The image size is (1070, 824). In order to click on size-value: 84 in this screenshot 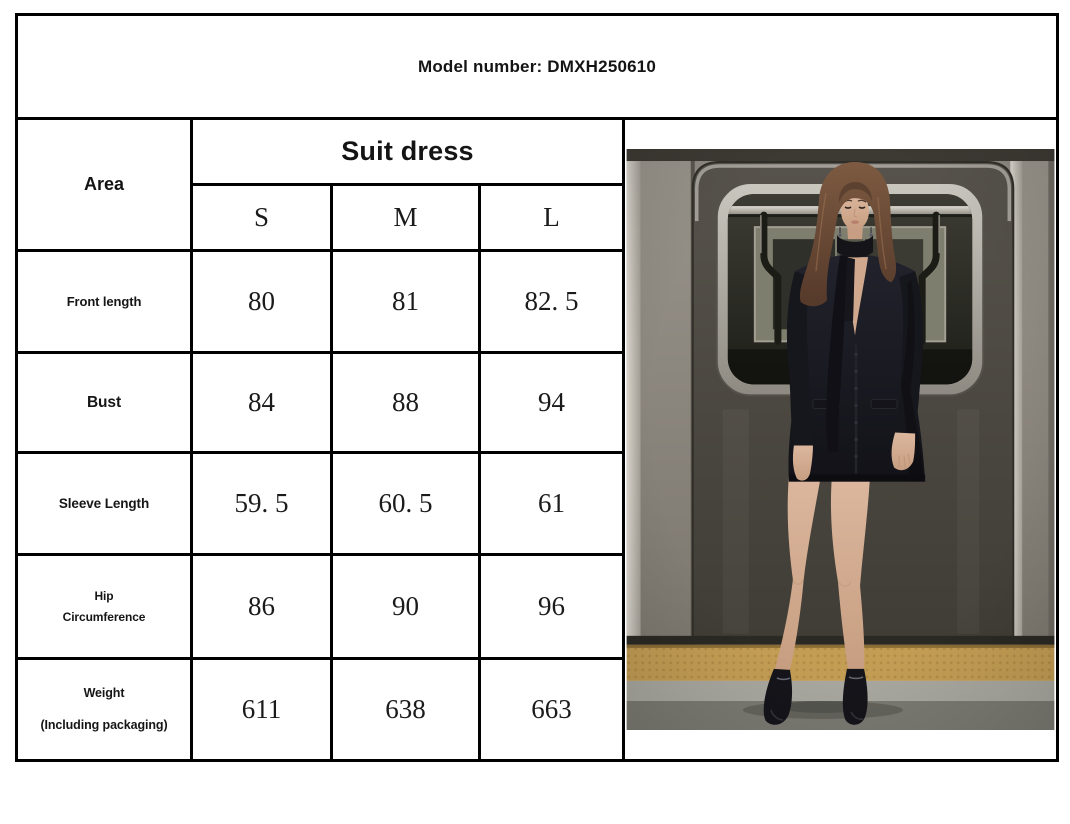, I will do `click(261, 402)`.